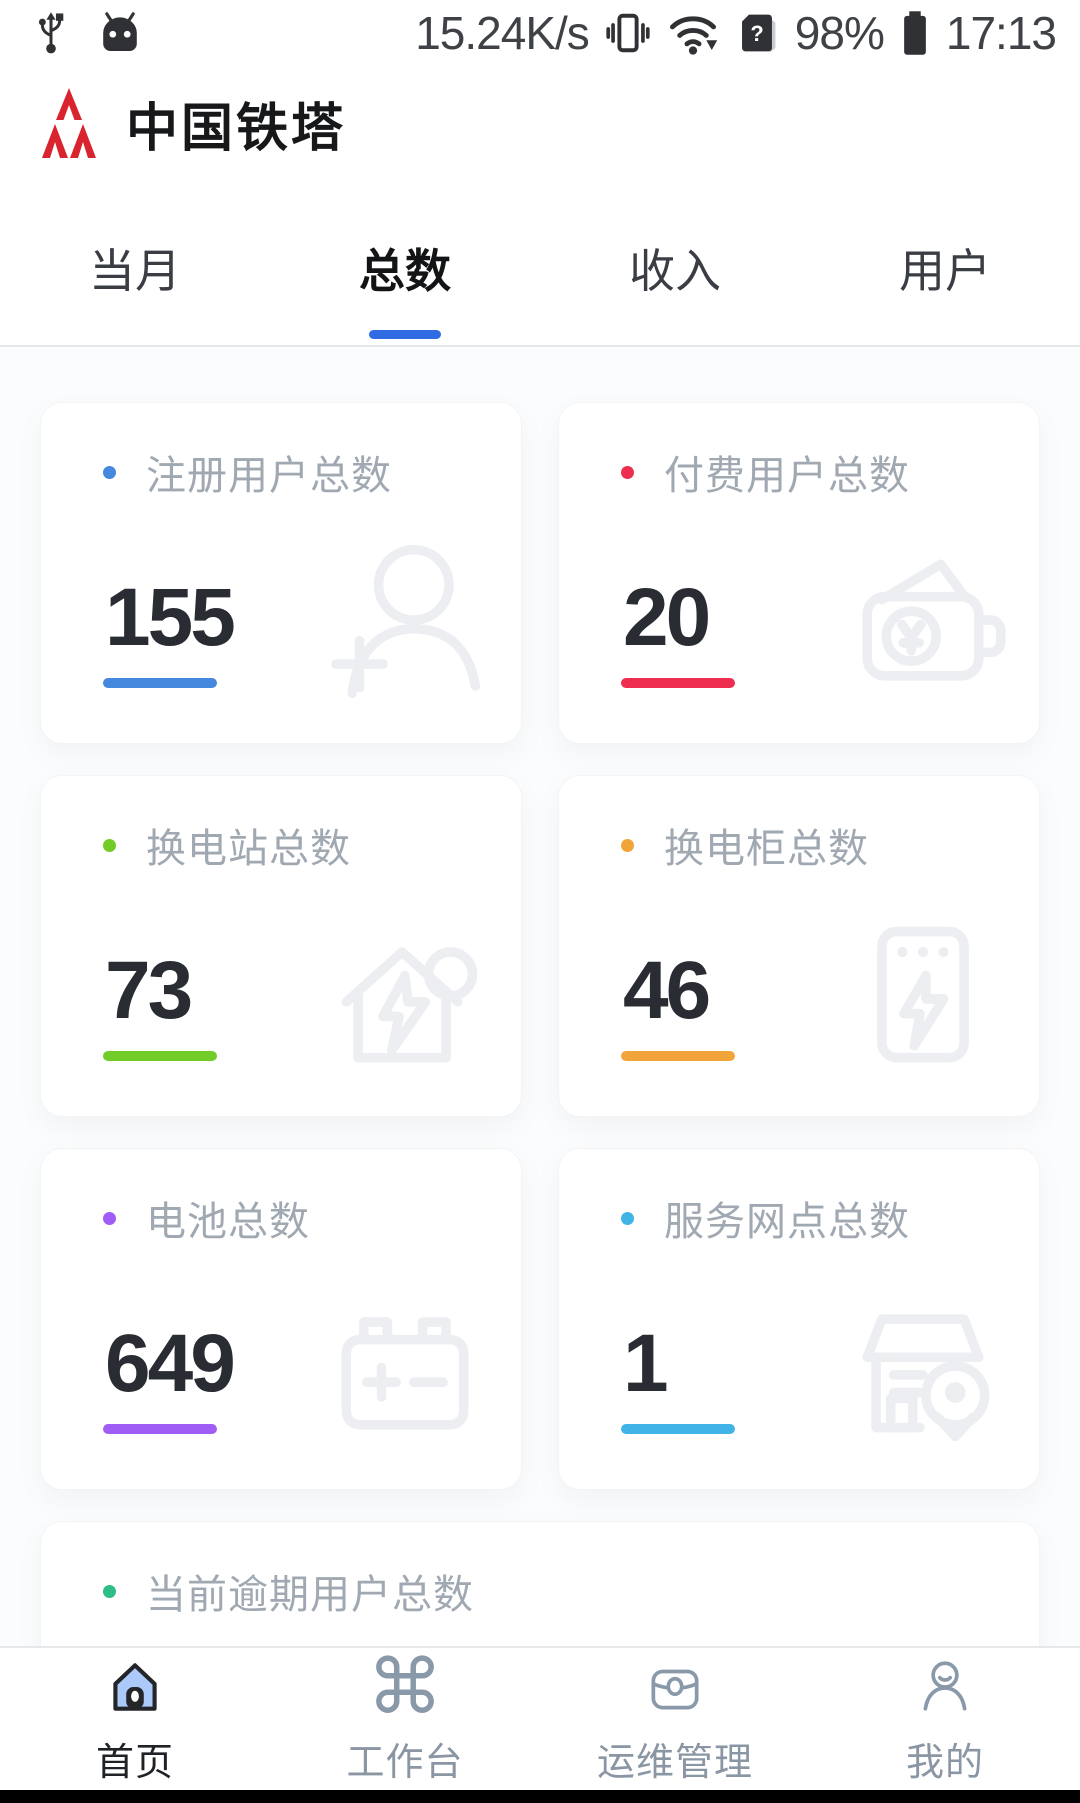  What do you see at coordinates (135, 270) in the screenshot?
I see `tab-label: 当月` at bounding box center [135, 270].